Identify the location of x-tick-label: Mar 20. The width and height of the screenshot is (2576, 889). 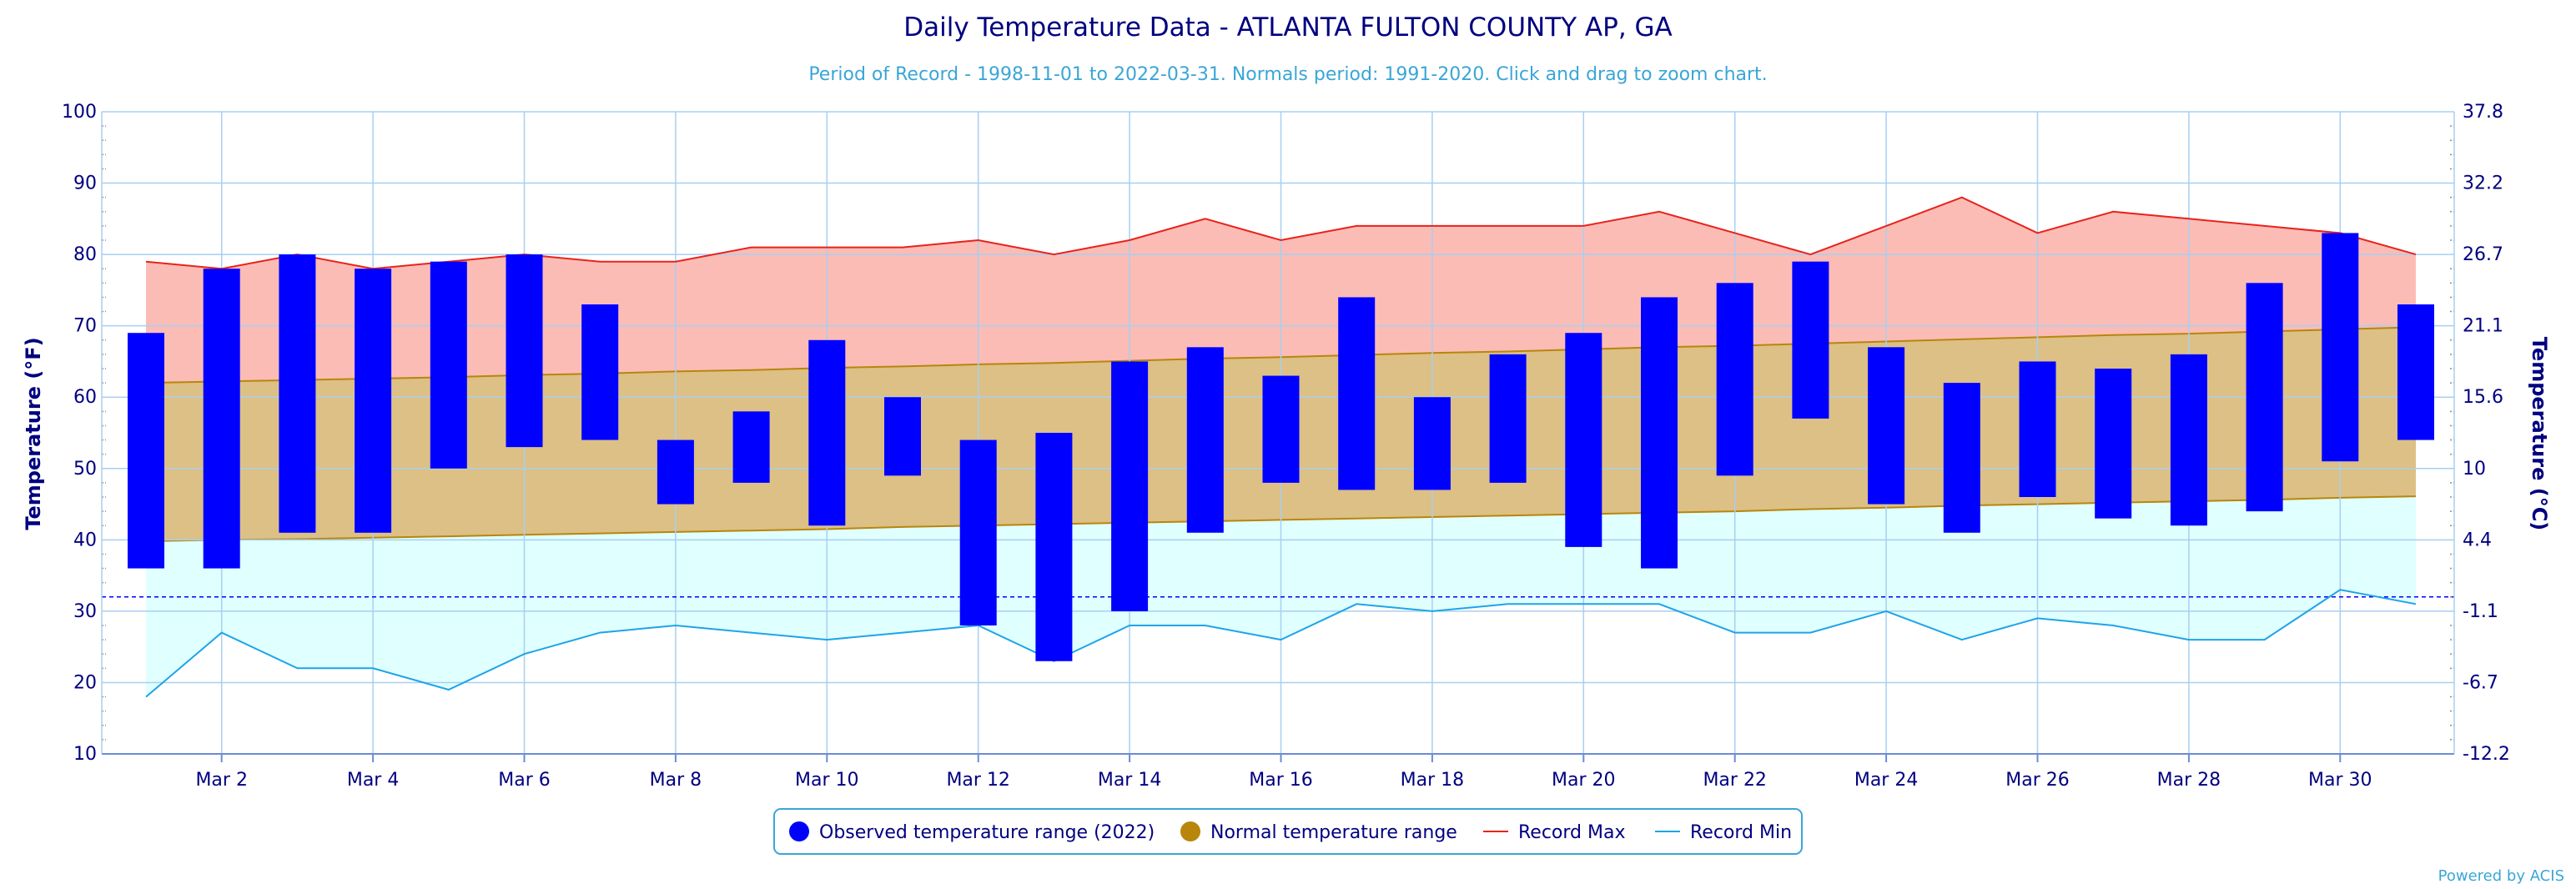
(1584, 780).